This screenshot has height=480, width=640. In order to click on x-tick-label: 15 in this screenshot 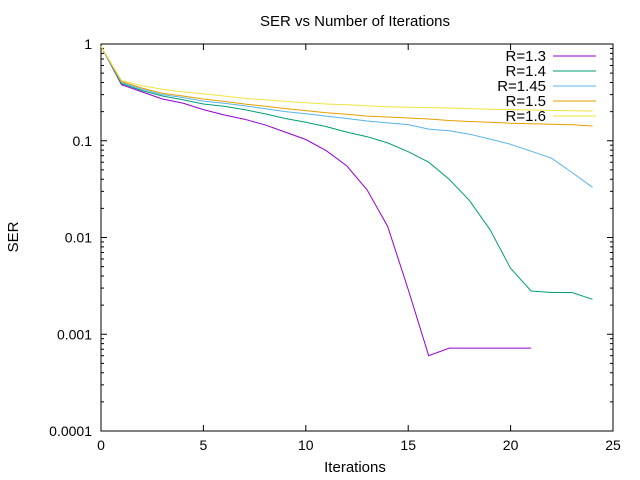, I will do `click(408, 445)`.